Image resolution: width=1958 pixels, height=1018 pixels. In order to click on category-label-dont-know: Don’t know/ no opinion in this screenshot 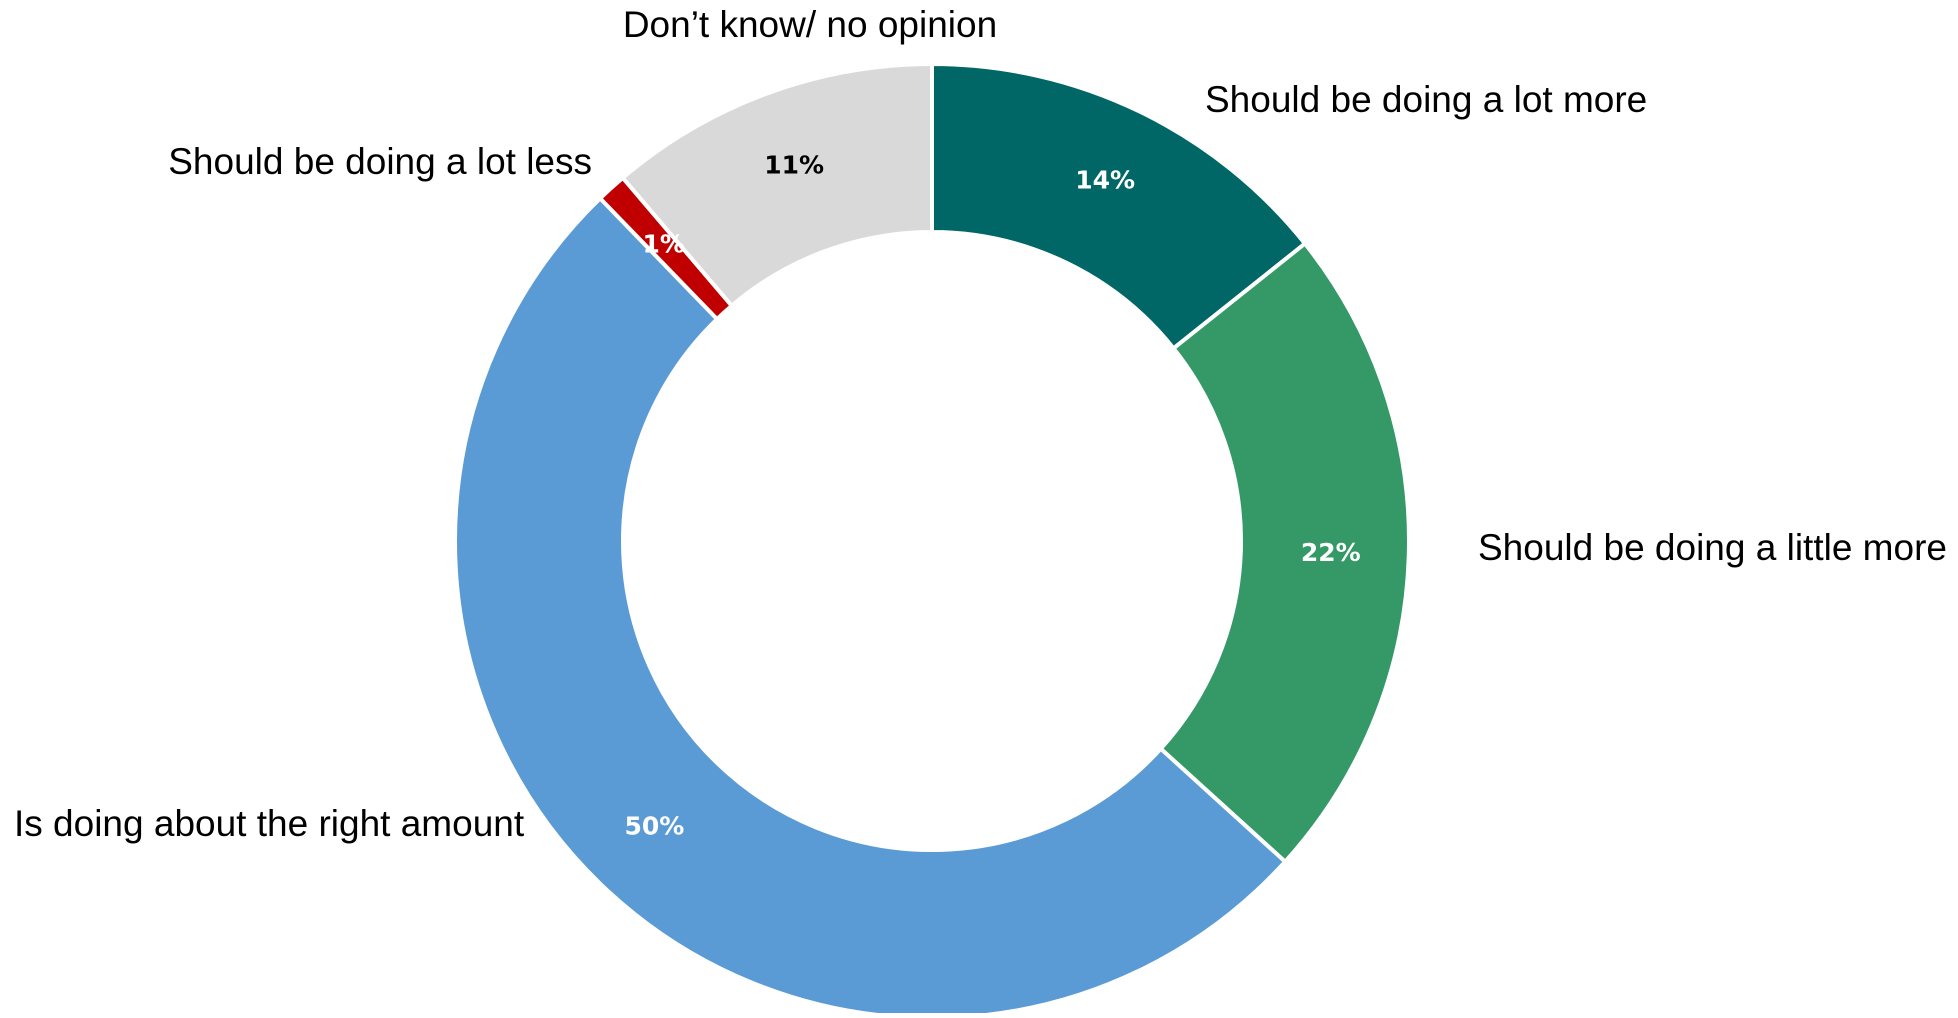, I will do `click(810, 24)`.